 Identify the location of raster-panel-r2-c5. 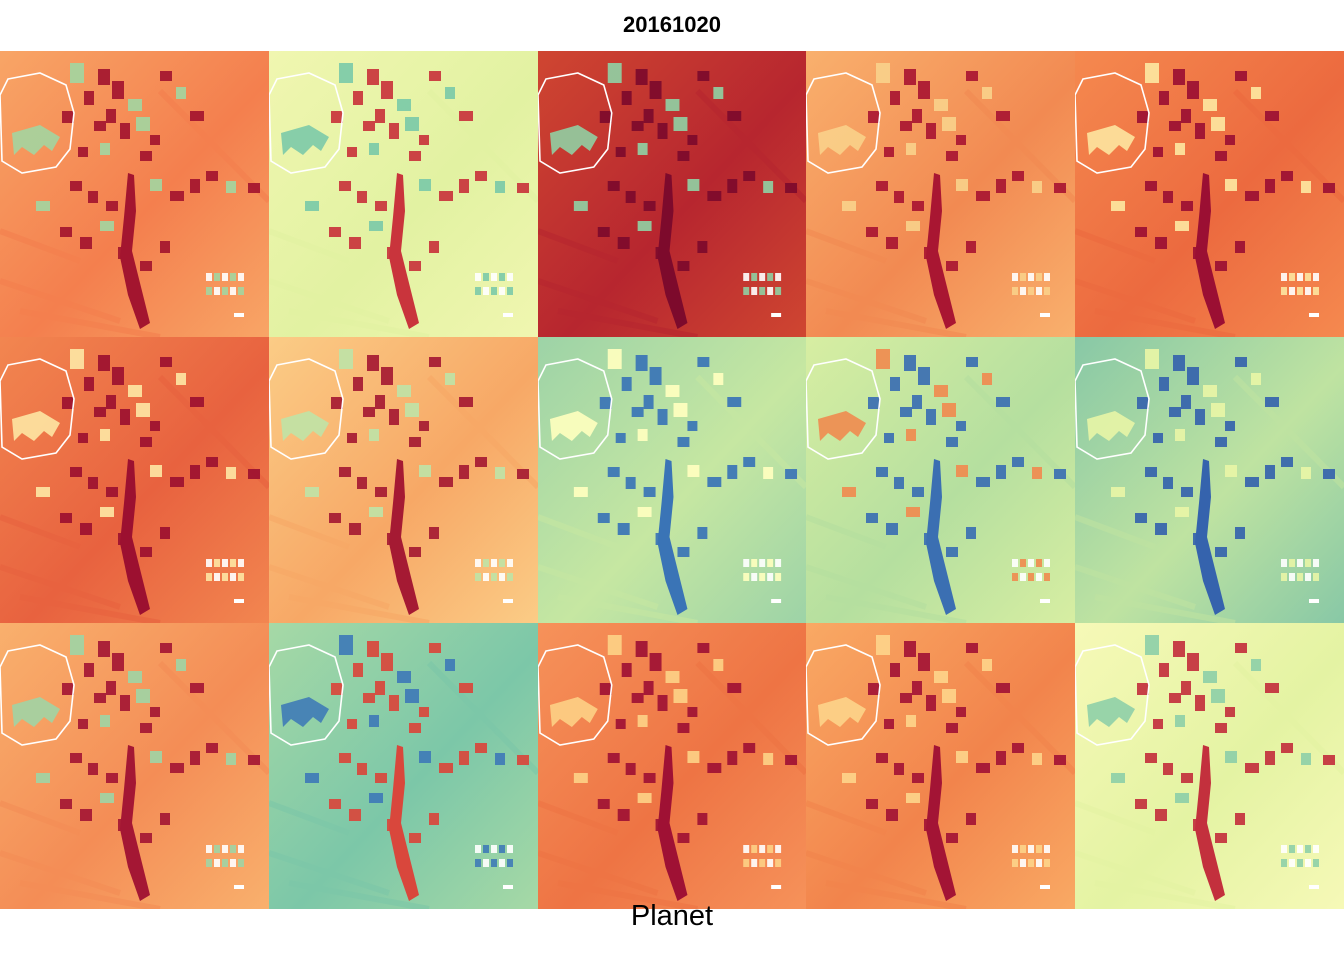
(1209, 480).